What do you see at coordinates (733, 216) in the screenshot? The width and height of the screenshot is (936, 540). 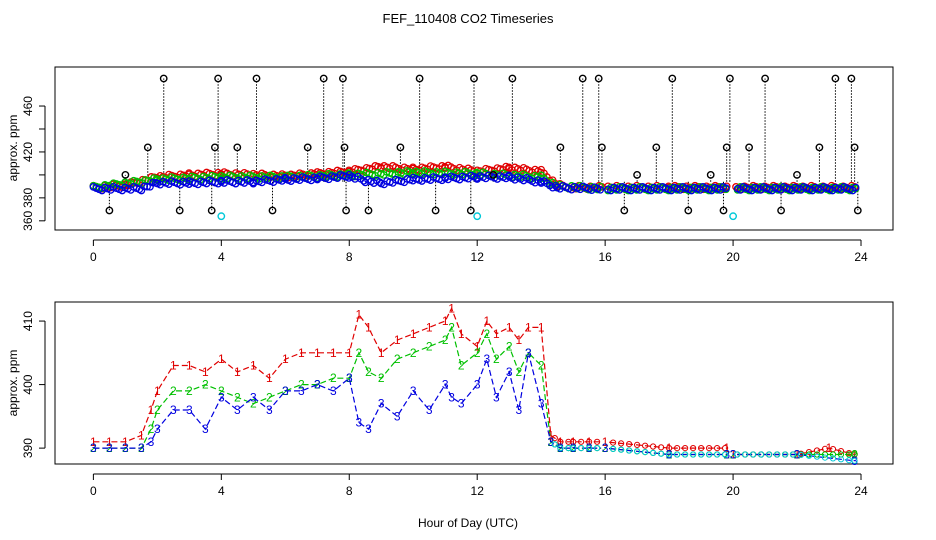 I see `top-cyan-point` at bounding box center [733, 216].